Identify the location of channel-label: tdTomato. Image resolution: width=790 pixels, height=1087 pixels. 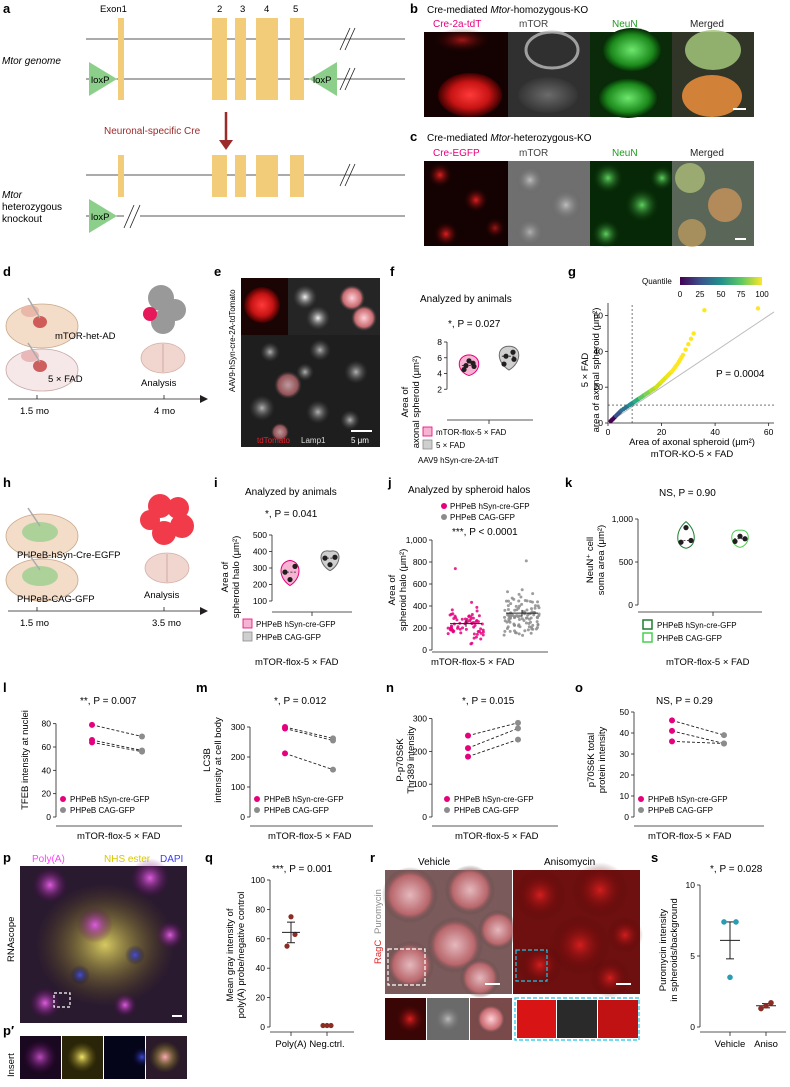
(273, 440).